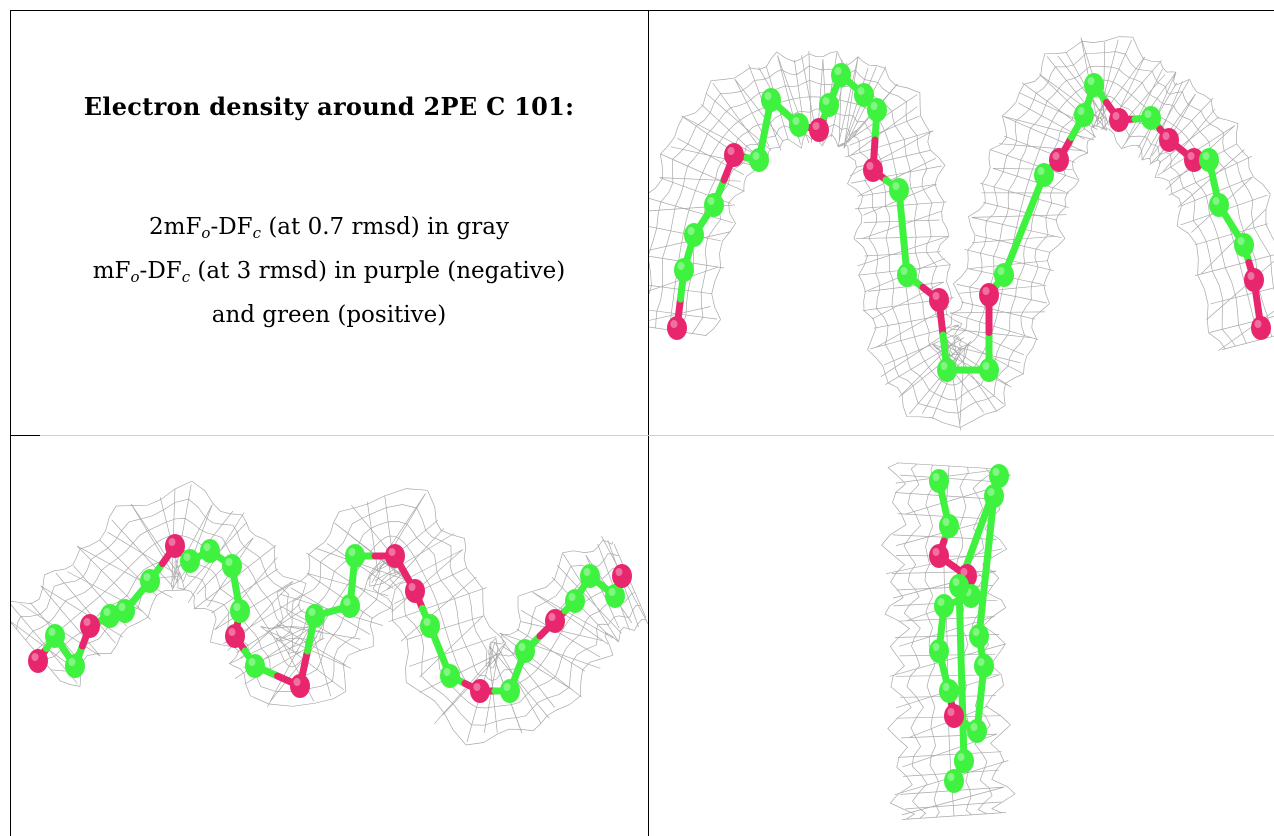 This screenshot has width=1274, height=836. I want to click on frame-mid-line-left, so click(25, 435).